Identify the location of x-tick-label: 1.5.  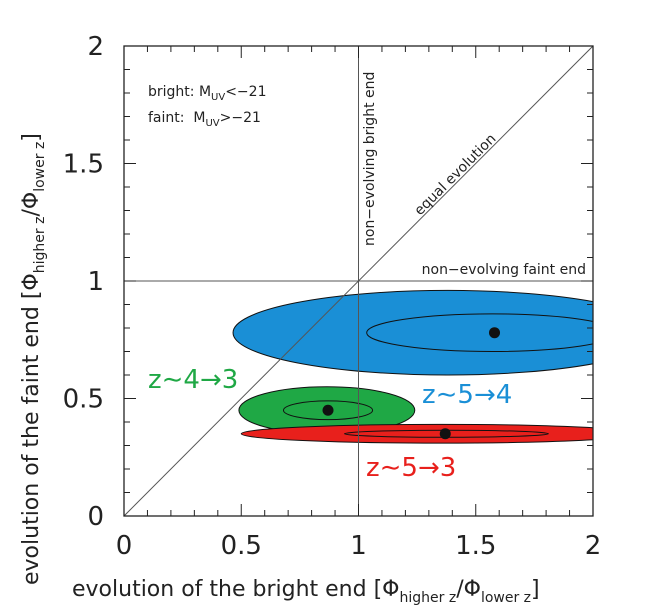
(475, 546).